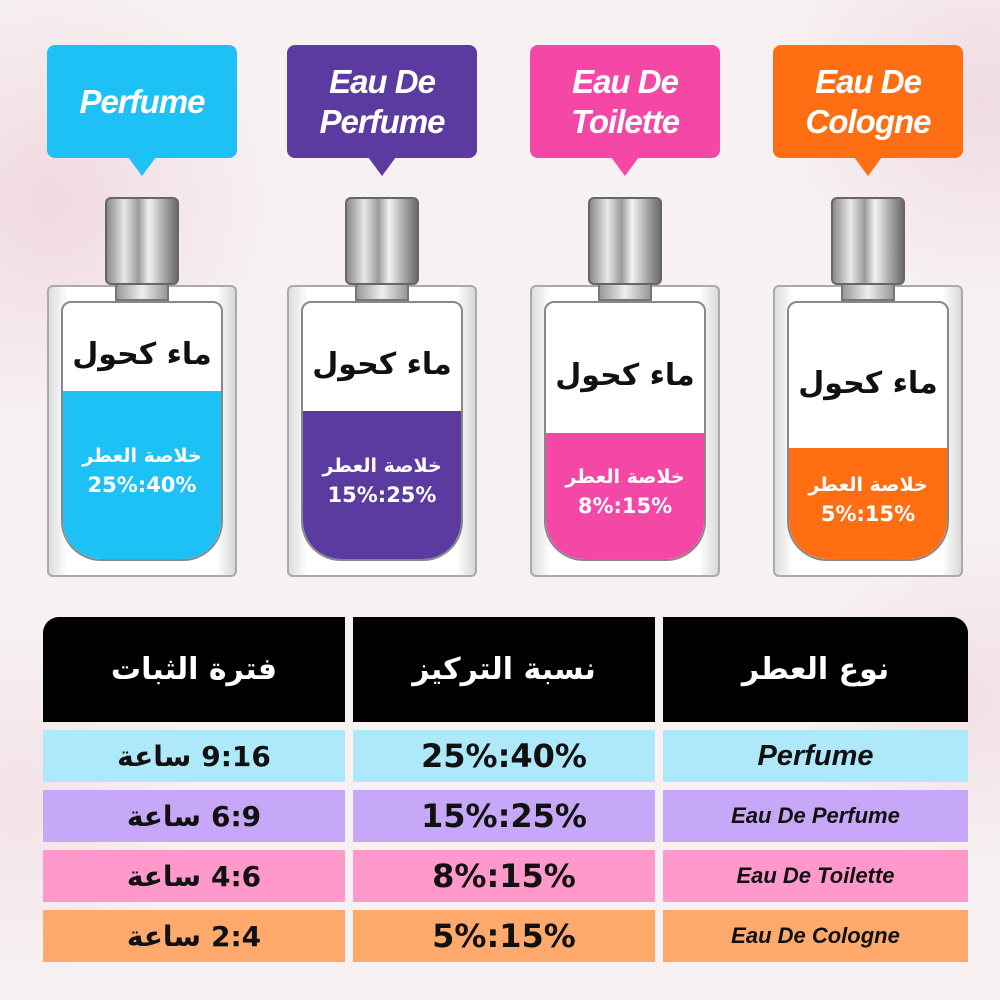 This screenshot has height=1000, width=1000. I want to click on bottle-body: ماء كحول خلاصة العطر 15%:25%, so click(382, 431).